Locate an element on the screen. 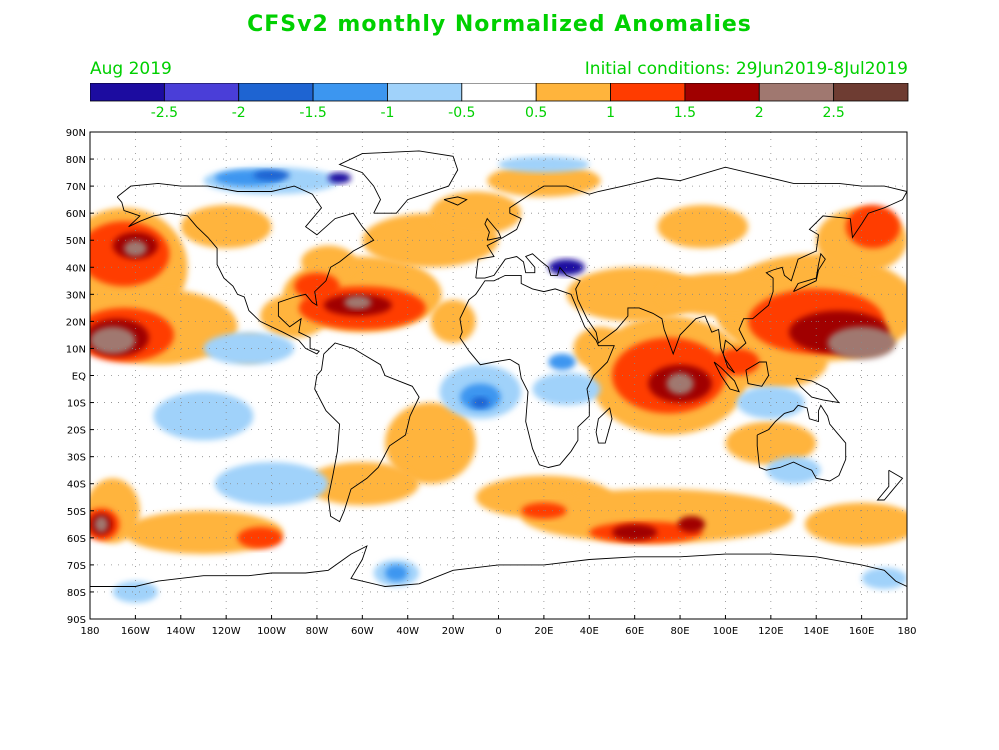 The width and height of the screenshot is (999, 750). latitude-tick-label: 50N is located at coordinates (76, 241).